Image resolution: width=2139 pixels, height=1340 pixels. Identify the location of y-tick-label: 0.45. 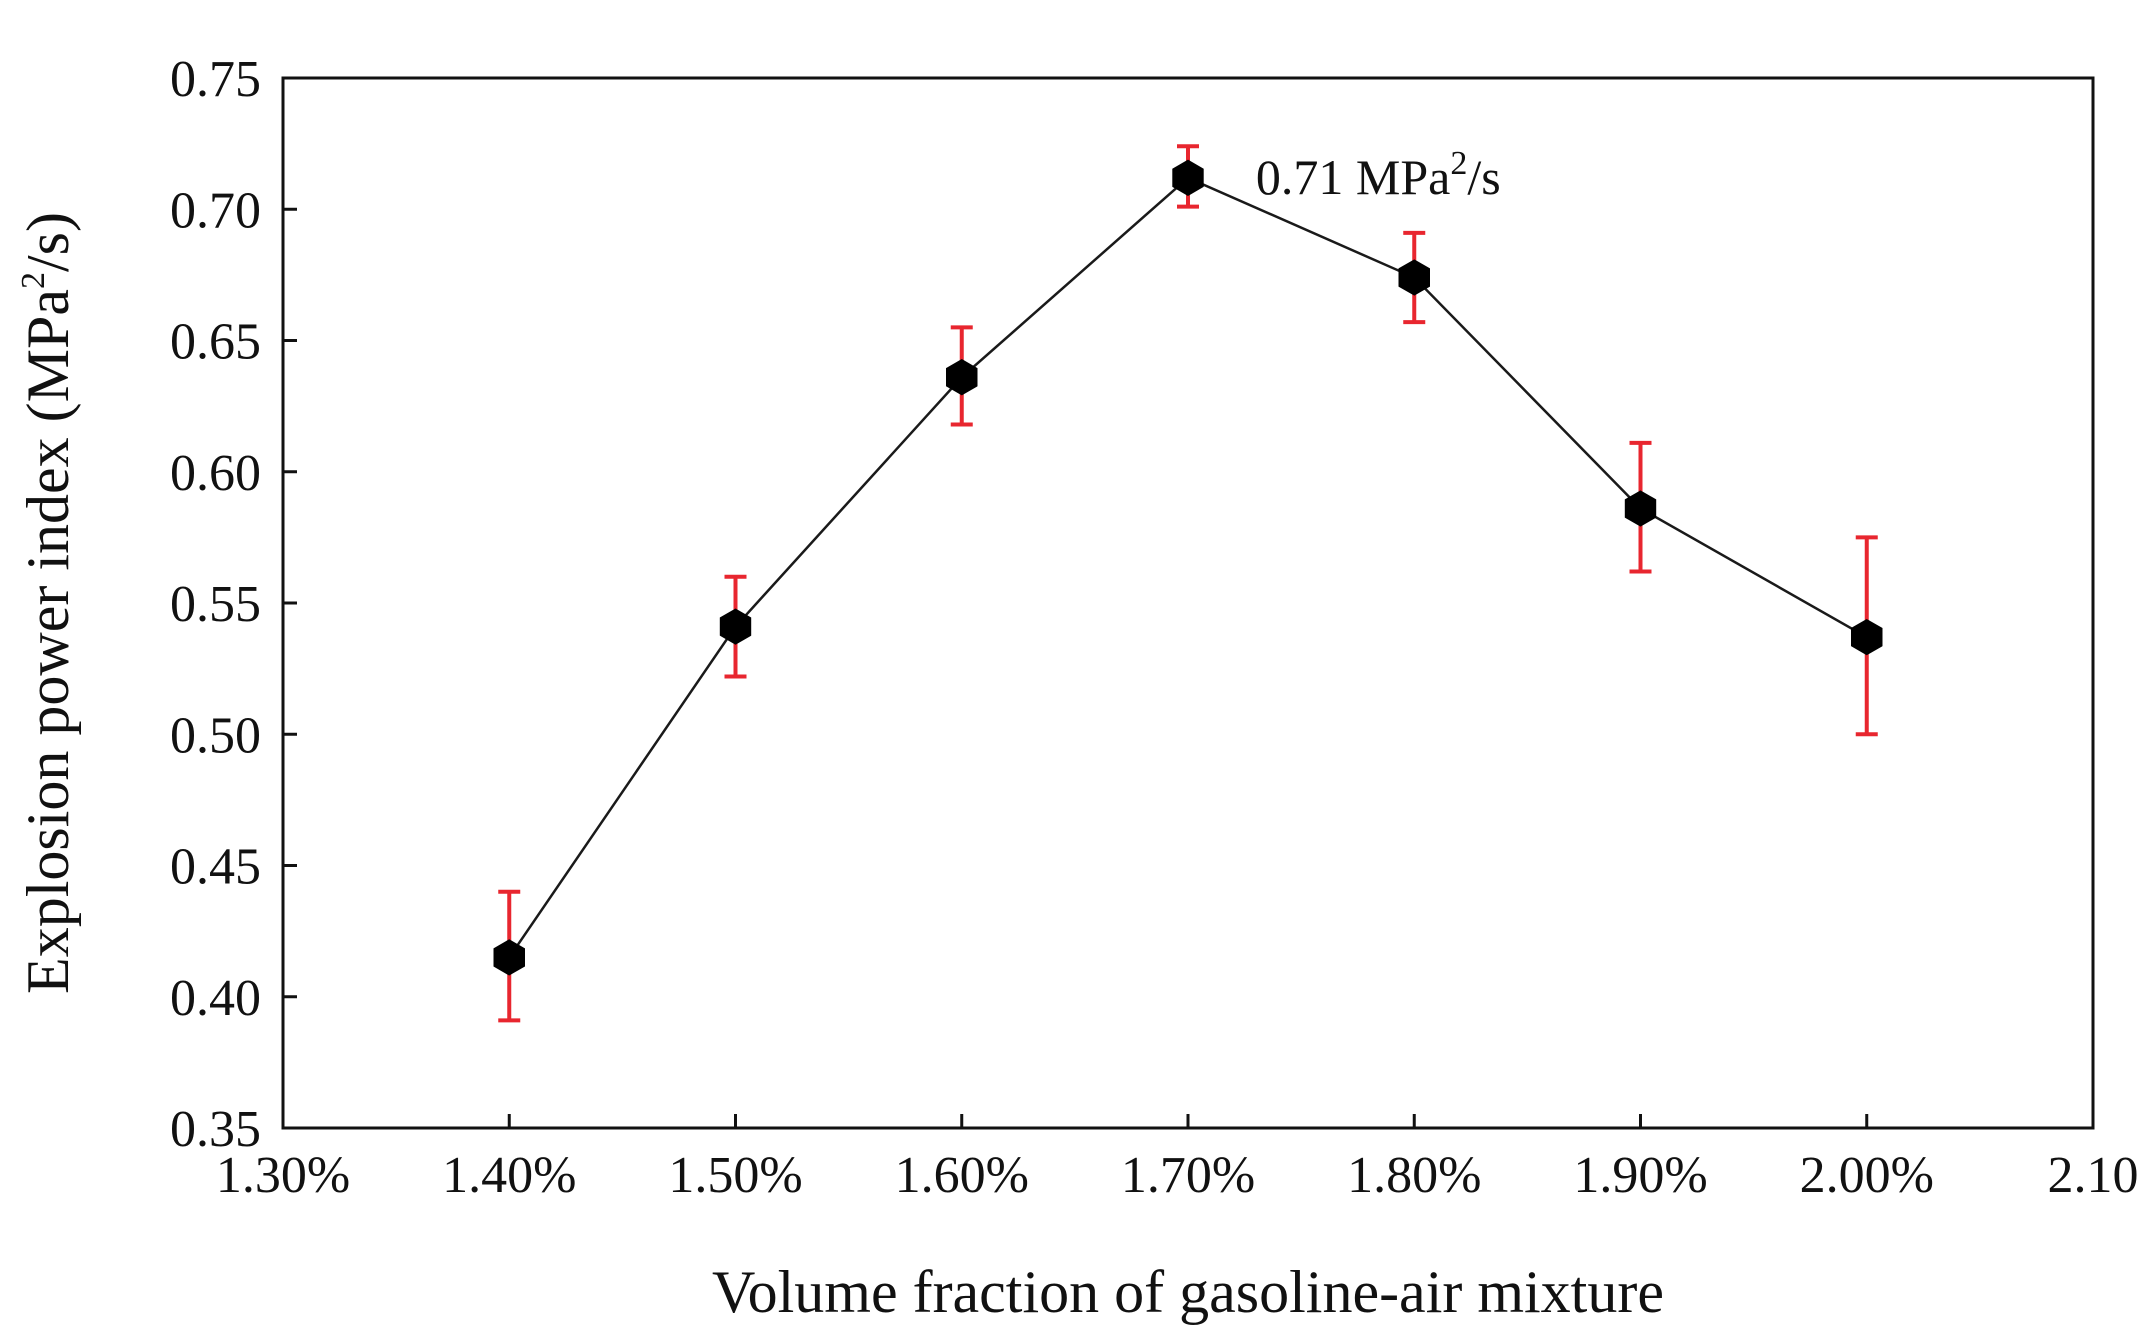
(215, 867).